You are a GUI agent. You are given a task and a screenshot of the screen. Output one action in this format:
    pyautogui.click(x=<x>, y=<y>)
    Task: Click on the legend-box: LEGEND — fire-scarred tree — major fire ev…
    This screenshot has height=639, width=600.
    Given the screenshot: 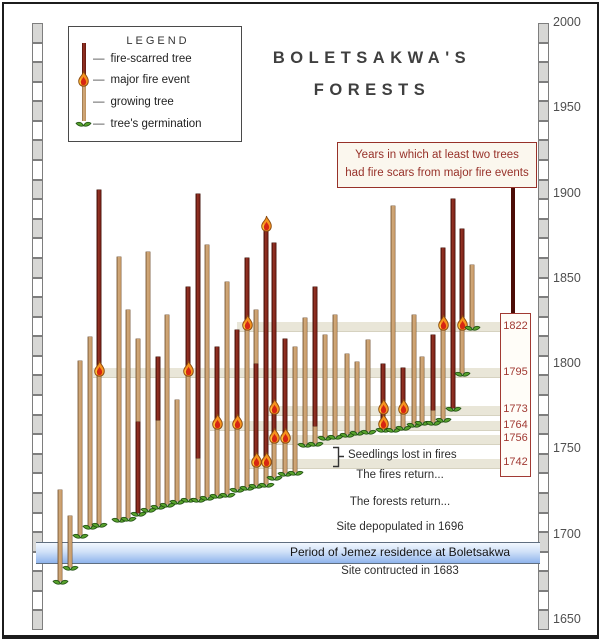 What is the action you would take?
    pyautogui.click(x=155, y=84)
    